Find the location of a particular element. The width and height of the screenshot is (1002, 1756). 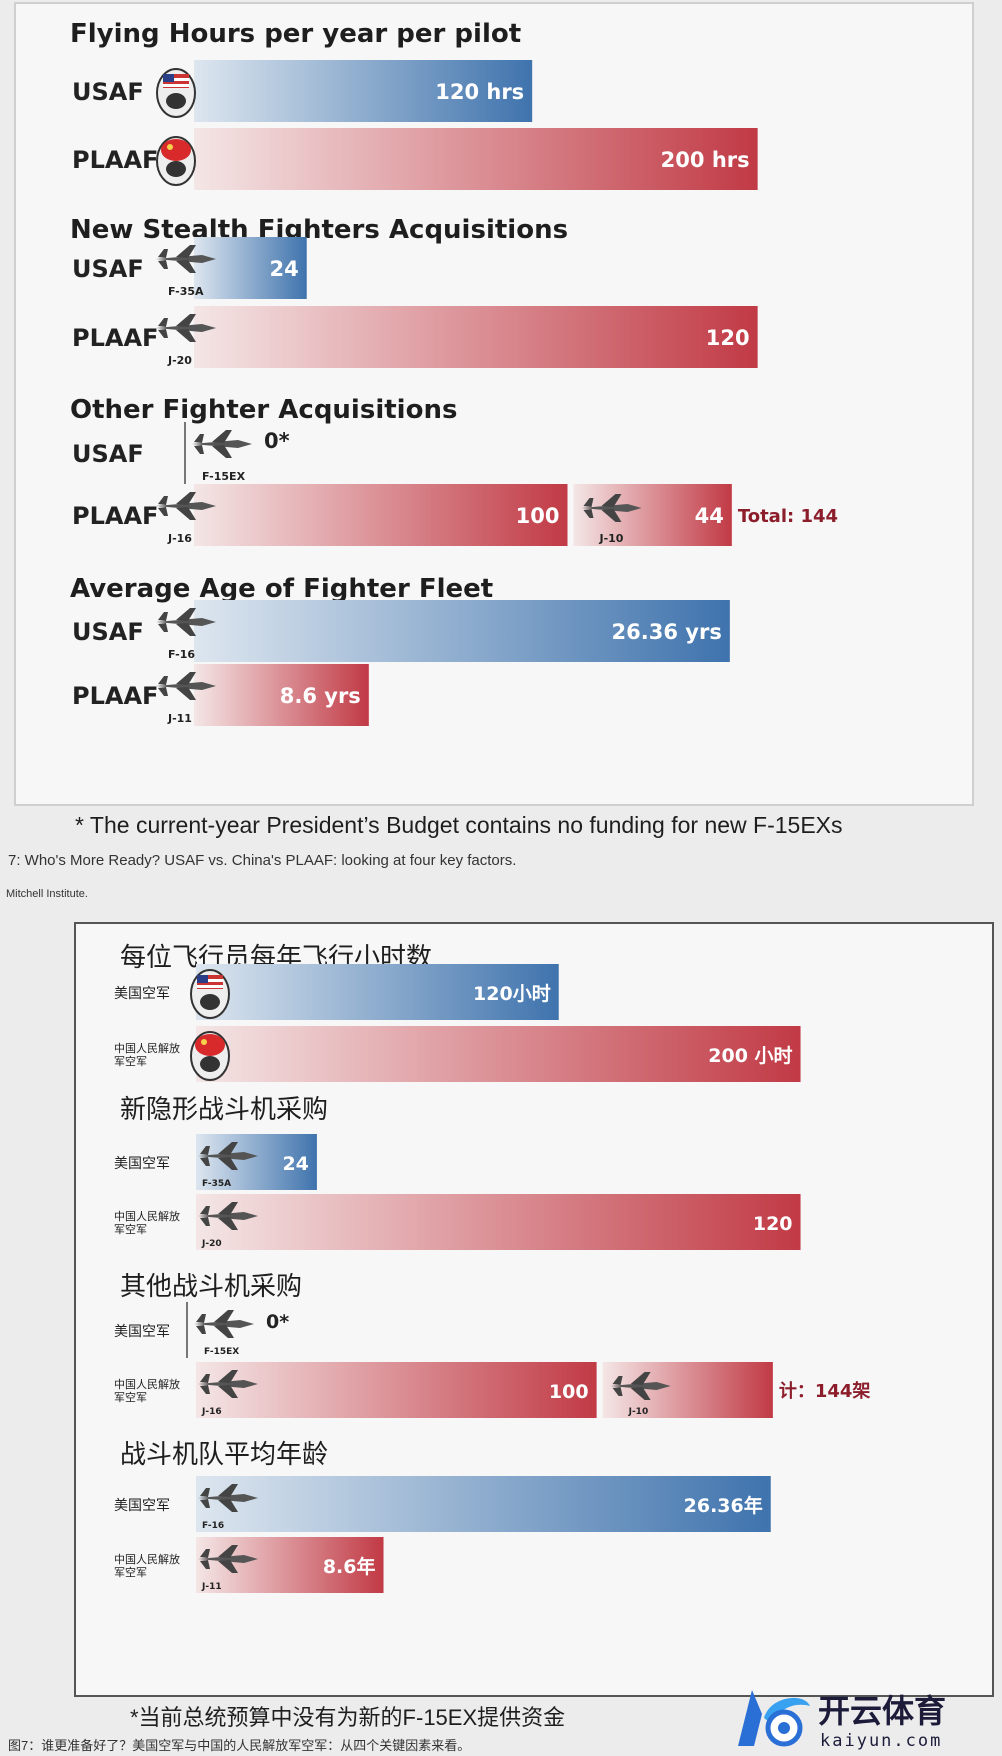

figure-caption-zh: 图7：谁更准备好了？美国空军与中国的人民解放军空军：从四个关键因素来看。 is located at coordinates (239, 1745).